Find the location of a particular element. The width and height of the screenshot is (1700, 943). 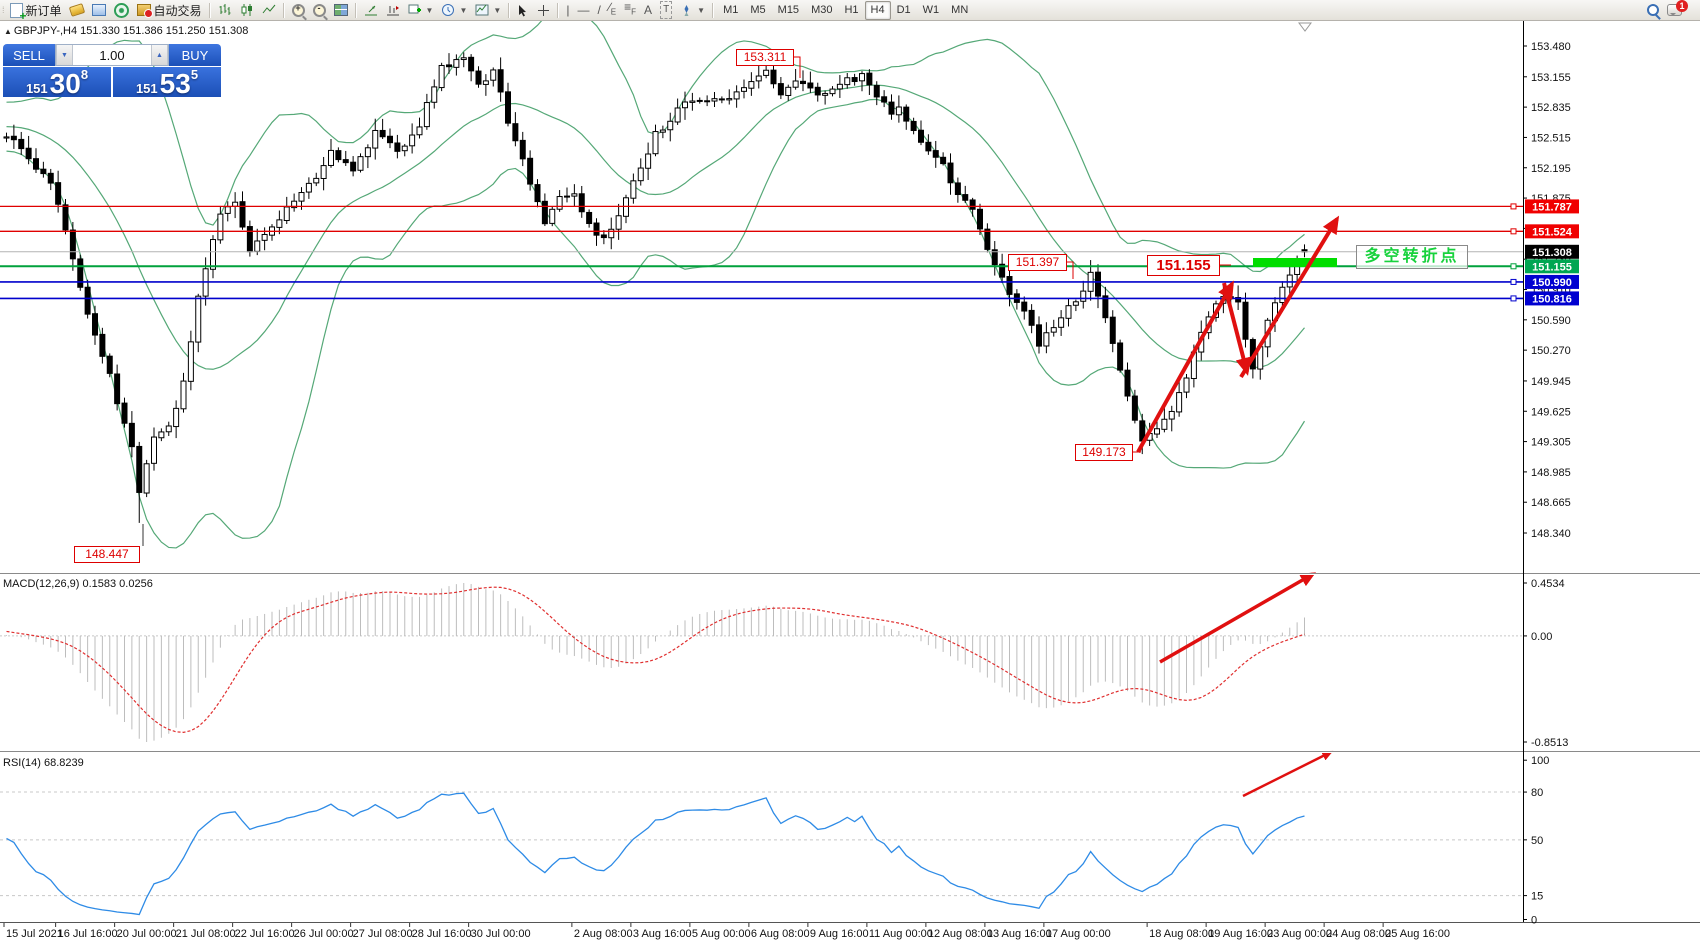

new-chart-dropdown: ▼ is located at coordinates (421, 10).